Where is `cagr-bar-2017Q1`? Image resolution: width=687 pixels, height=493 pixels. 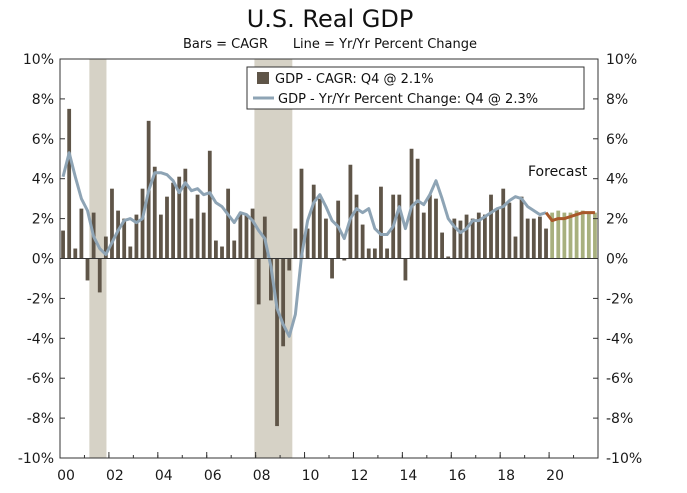 cagr-bar-2017Q1 is located at coordinates (478, 235).